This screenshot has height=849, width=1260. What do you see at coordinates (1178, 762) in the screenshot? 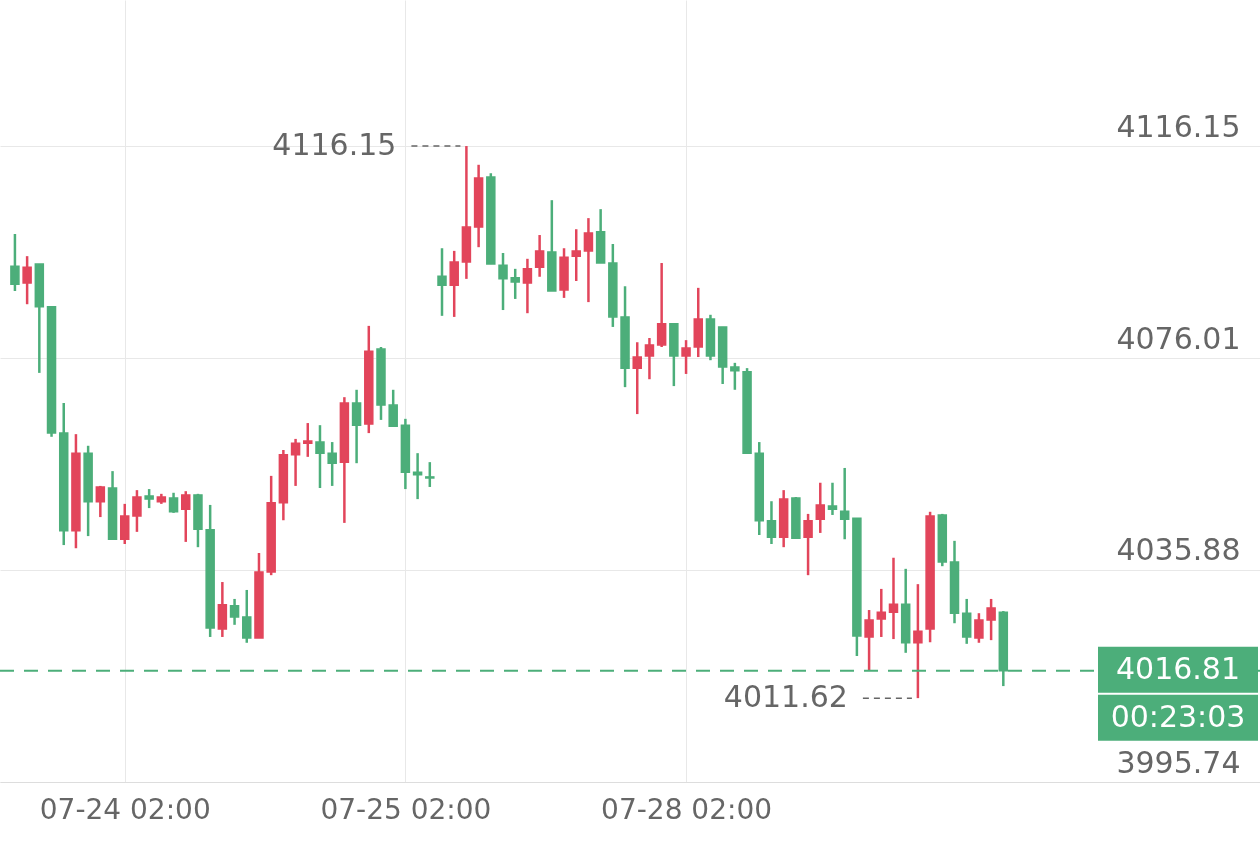
I see `y-tick-label: 3995.74` at bounding box center [1178, 762].